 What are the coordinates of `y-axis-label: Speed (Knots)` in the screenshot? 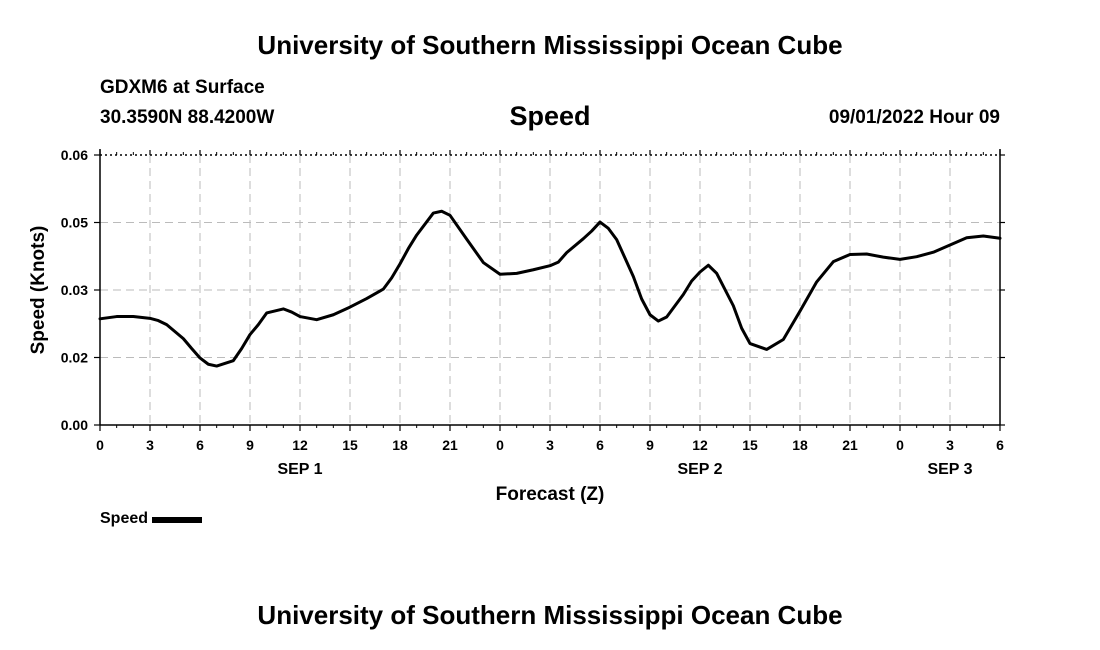 It's located at (38, 290).